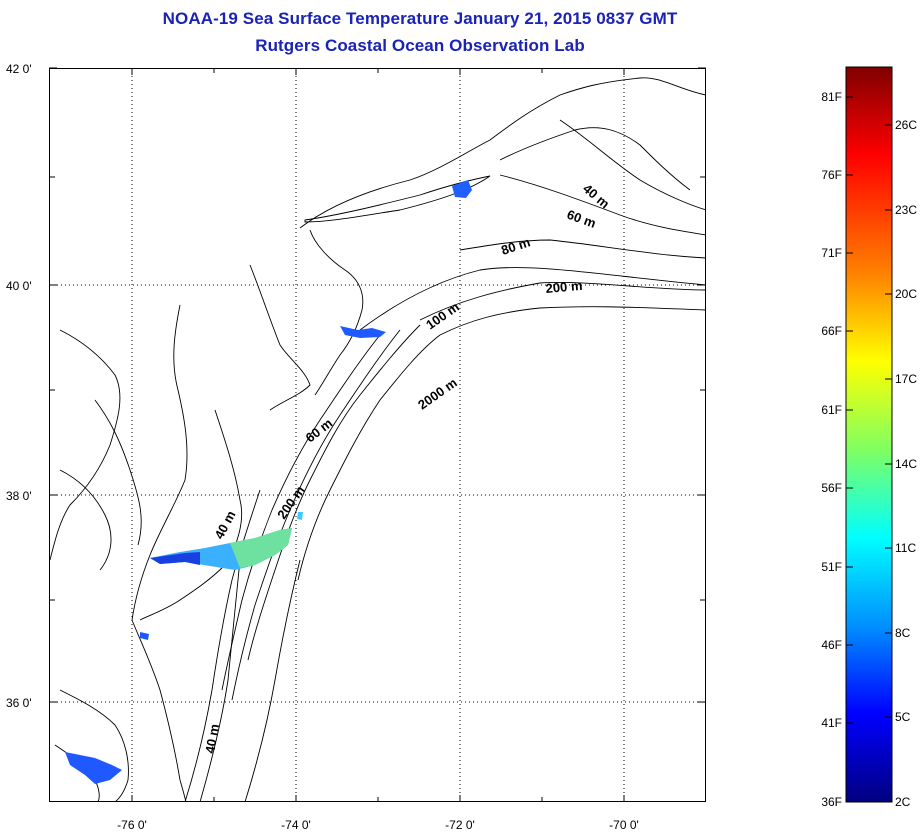 Image resolution: width=920 pixels, height=832 pixels. What do you see at coordinates (906, 379) in the screenshot?
I see `colorbar-label-c: 17C` at bounding box center [906, 379].